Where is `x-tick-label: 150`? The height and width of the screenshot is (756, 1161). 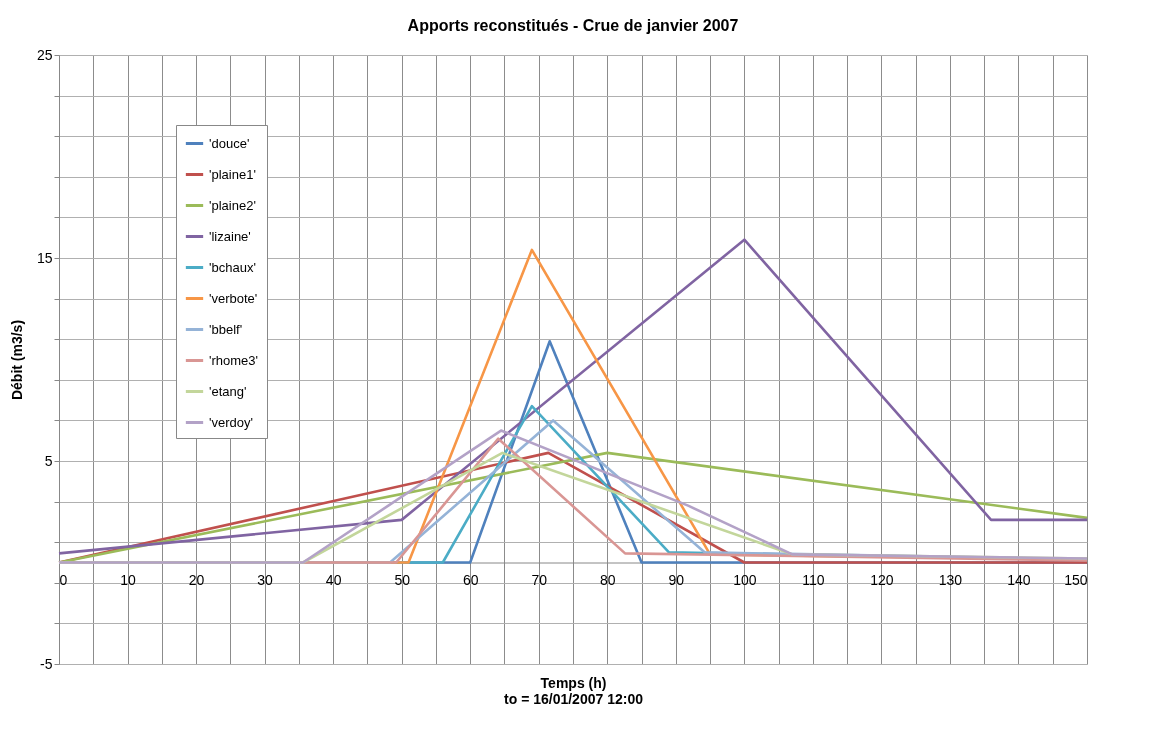
x-tick-label: 150 is located at coordinates (1076, 580).